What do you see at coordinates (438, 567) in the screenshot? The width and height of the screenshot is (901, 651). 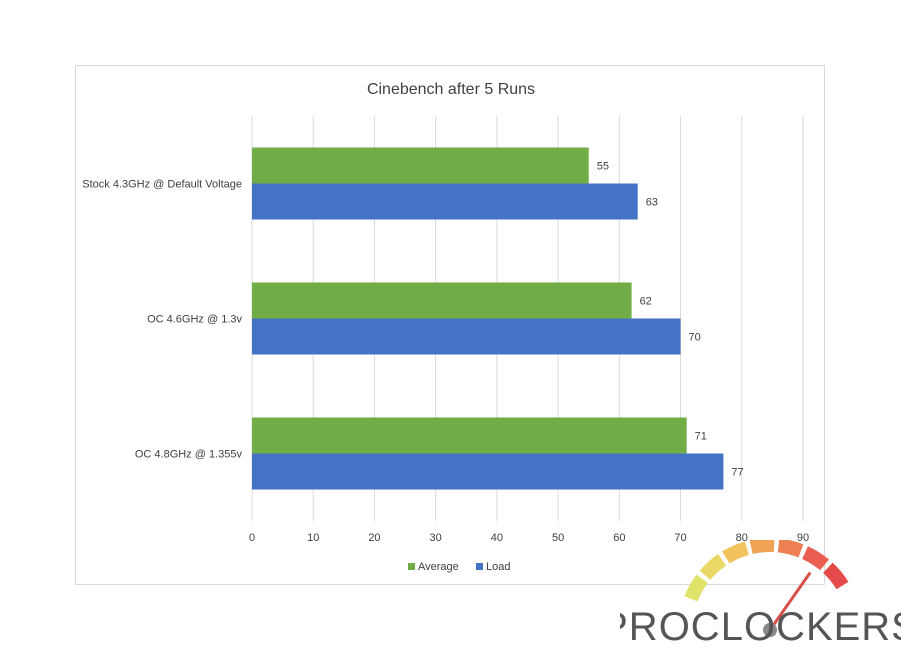 I see `legend-label: Average` at bounding box center [438, 567].